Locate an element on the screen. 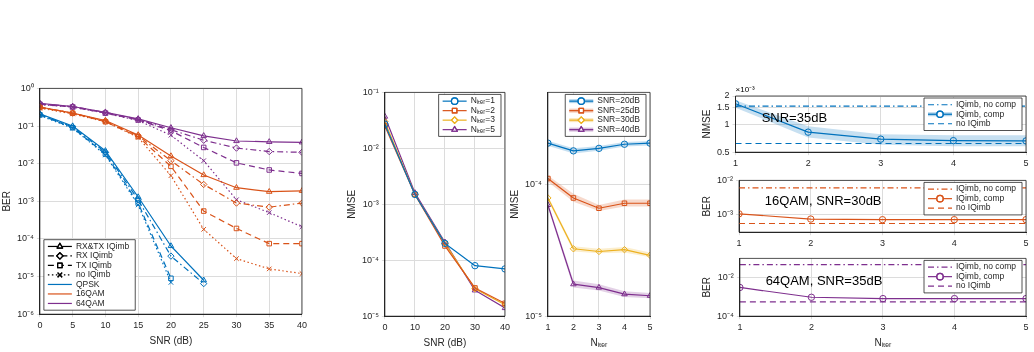 Image resolution: width=1034 pixels, height=352 pixels. x-tick-label: 35 is located at coordinates (269, 325).